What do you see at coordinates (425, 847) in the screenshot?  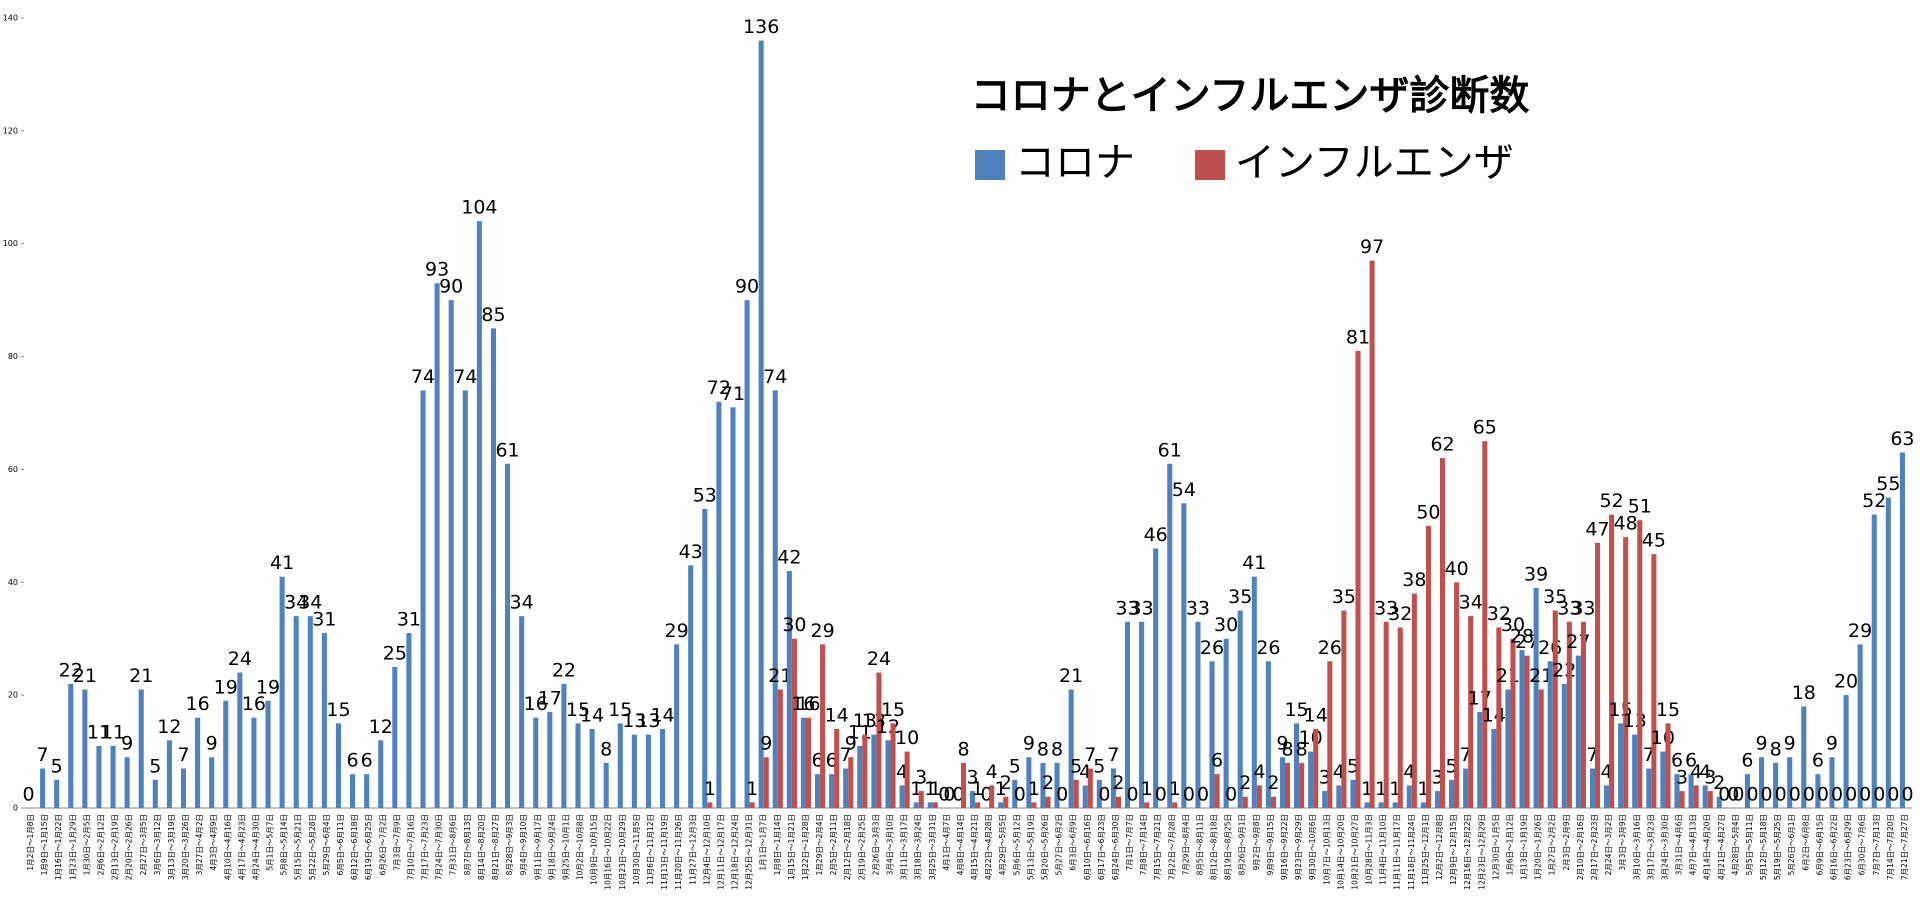 I see `x-tick-label: 7月17日～7月23日` at bounding box center [425, 847].